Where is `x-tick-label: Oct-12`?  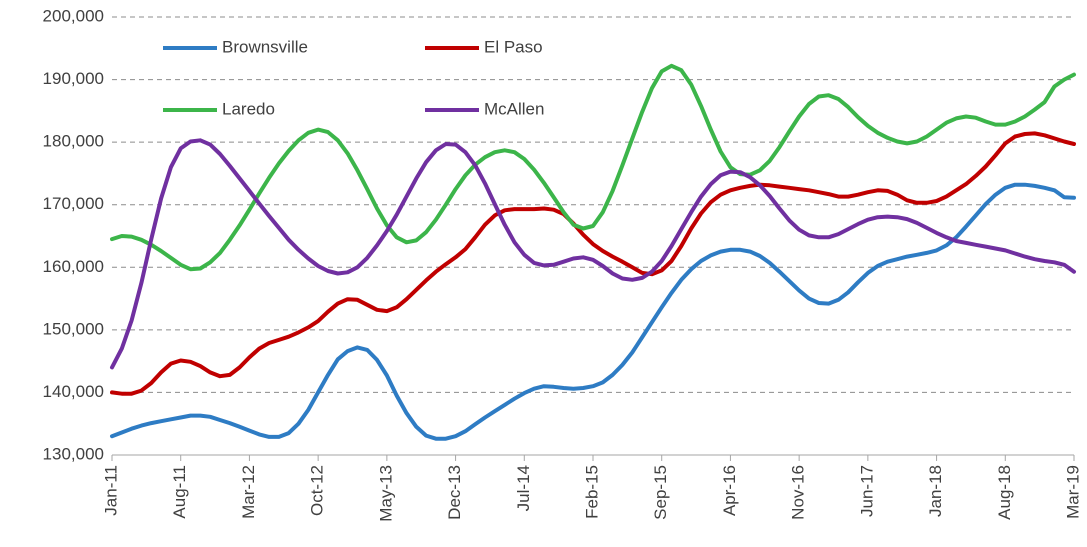 x-tick-label: Oct-12 is located at coordinates (317, 490).